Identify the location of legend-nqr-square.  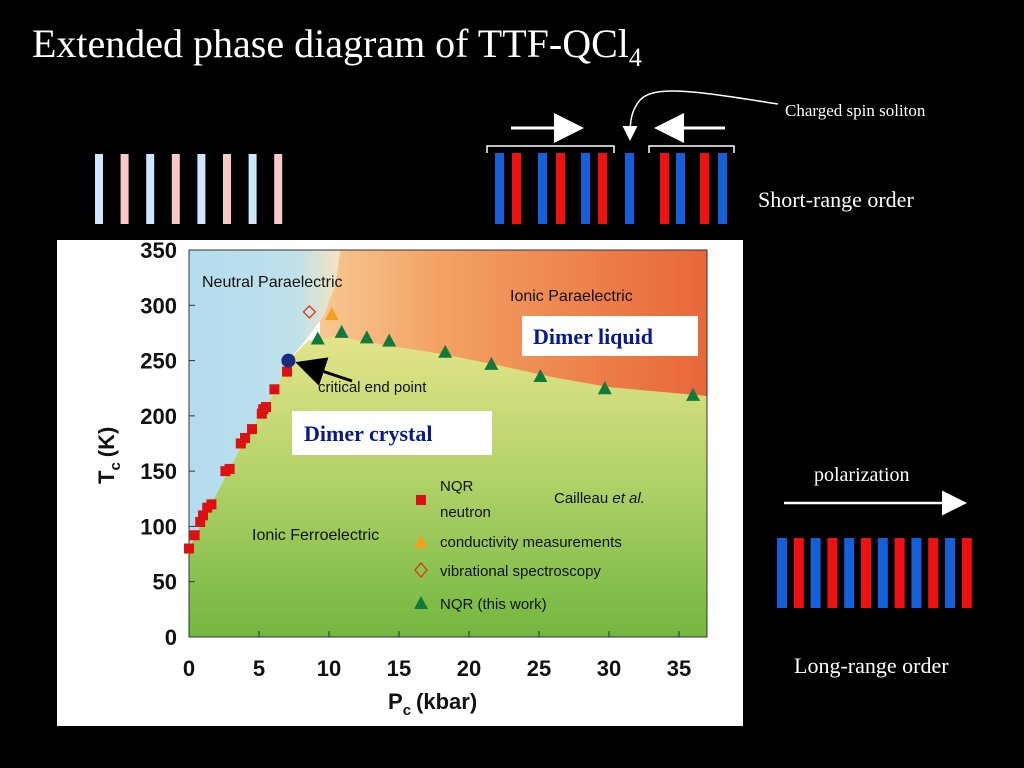
(421, 500).